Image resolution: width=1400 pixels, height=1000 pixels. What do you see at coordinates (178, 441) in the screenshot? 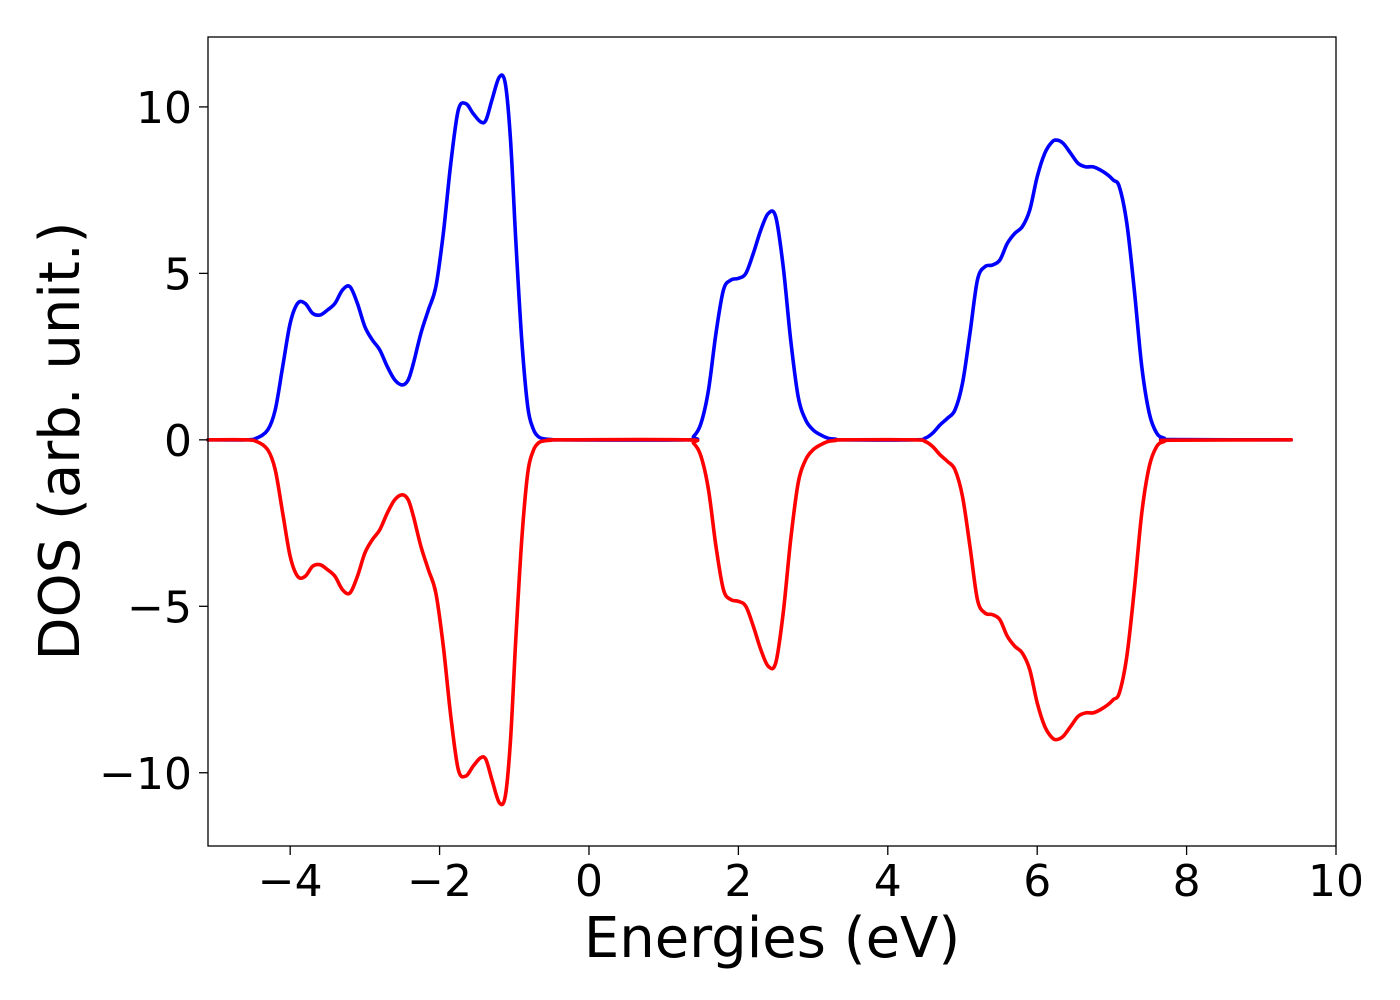
I see `y-tick-label: 0` at bounding box center [178, 441].